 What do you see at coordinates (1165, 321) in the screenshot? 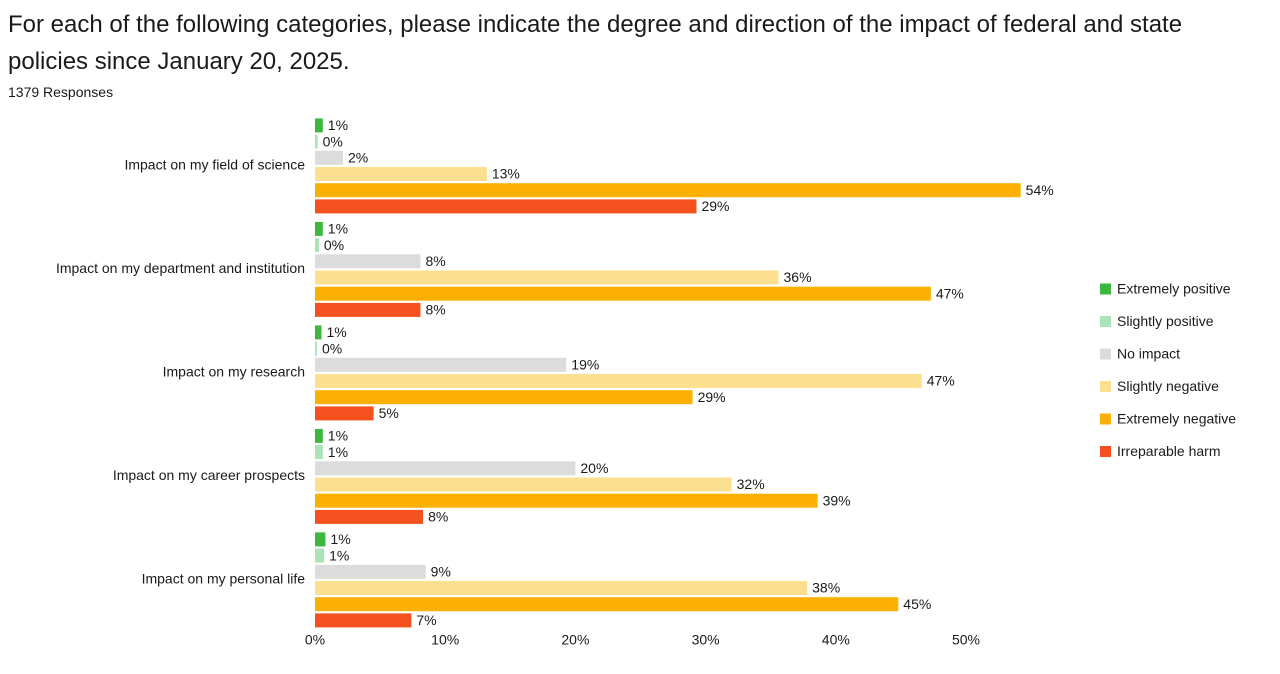
I see `legend-label: Slightly positive` at bounding box center [1165, 321].